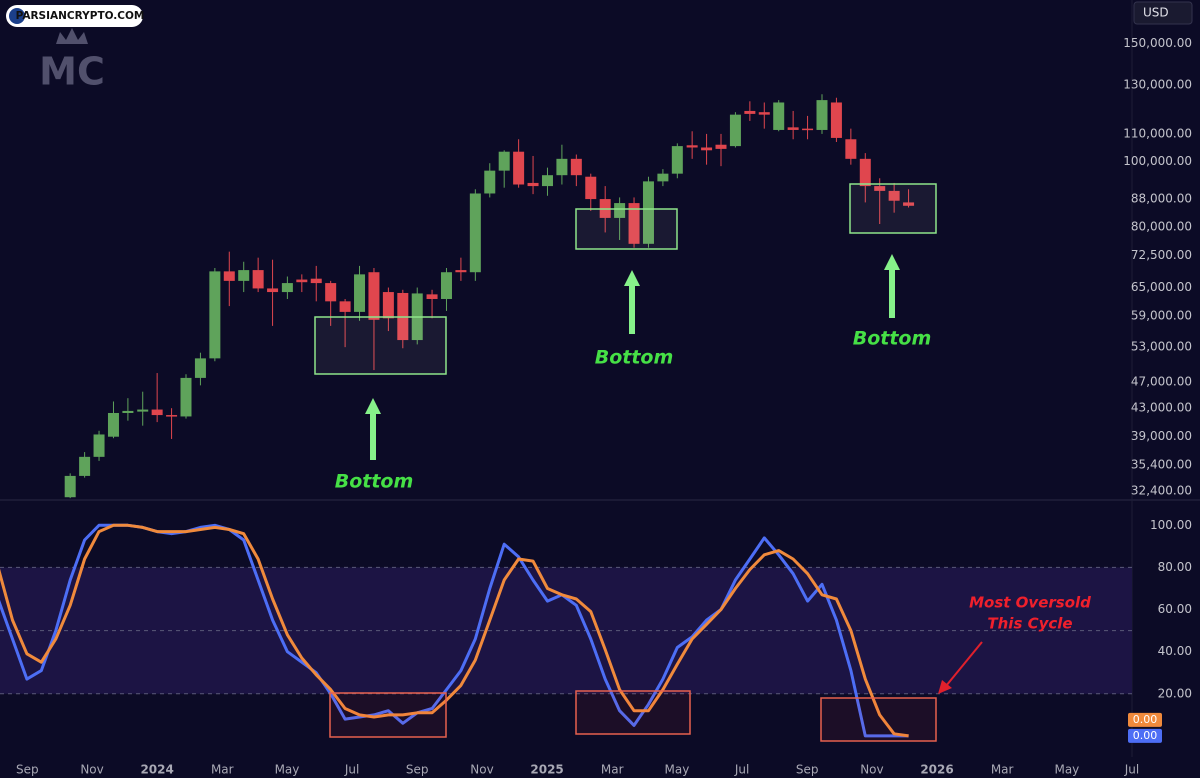  What do you see at coordinates (1161, 464) in the screenshot?
I see `y-tick-label: 35,400.00` at bounding box center [1161, 464].